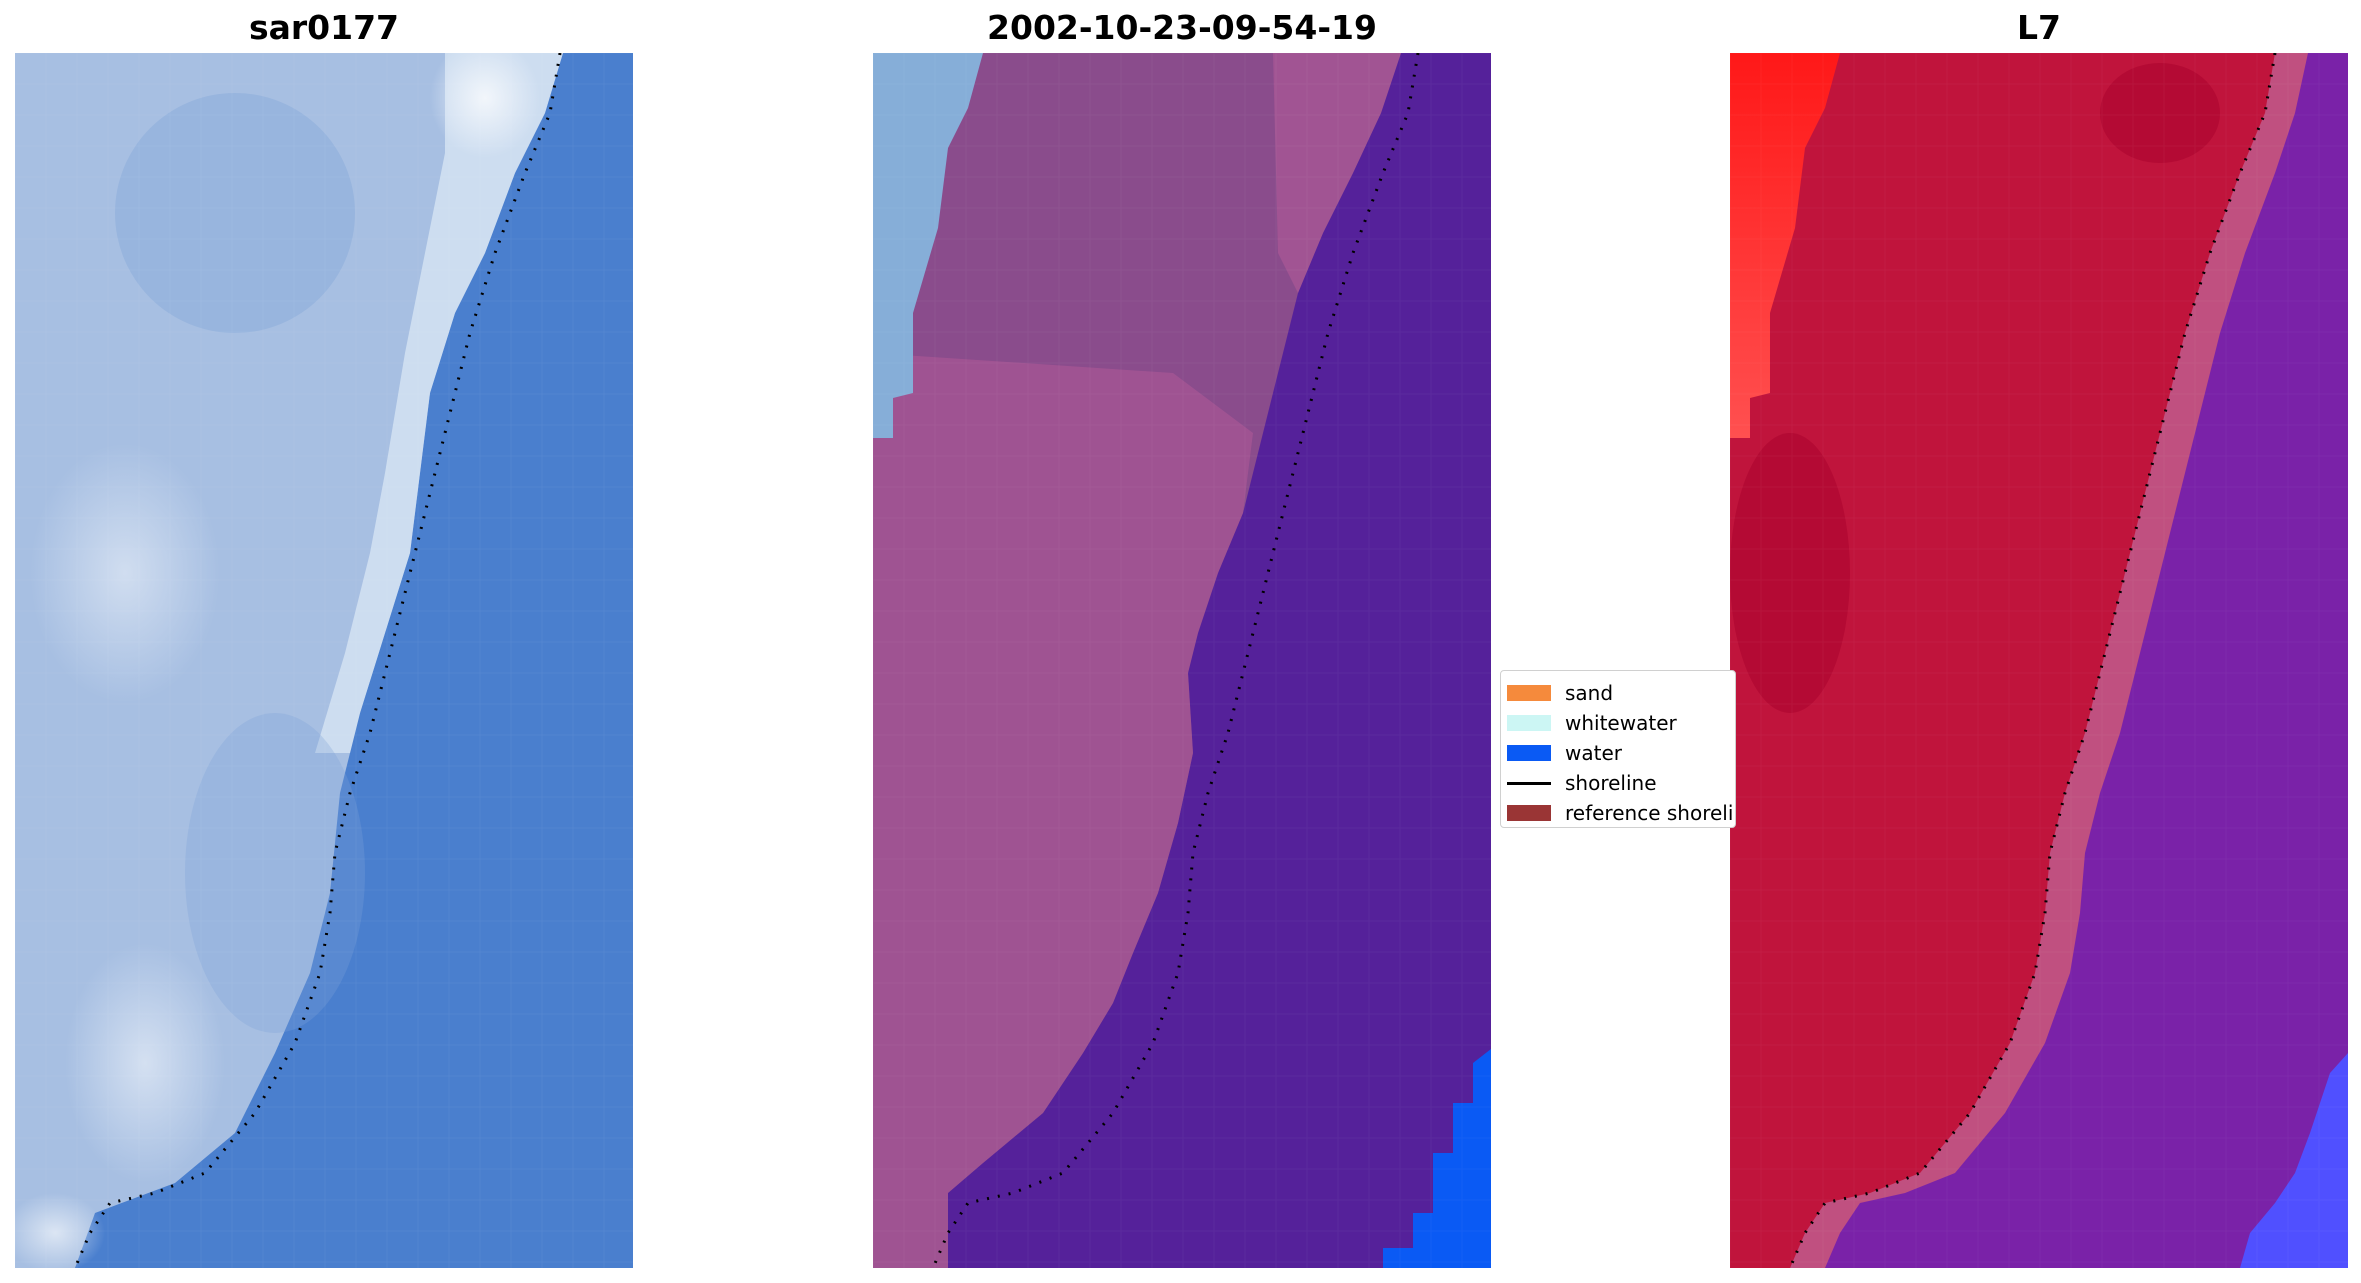 This screenshot has width=2361, height=1283. Describe the element at coordinates (2039, 27) in the screenshot. I see `panel-title-mndwi: L7` at that location.